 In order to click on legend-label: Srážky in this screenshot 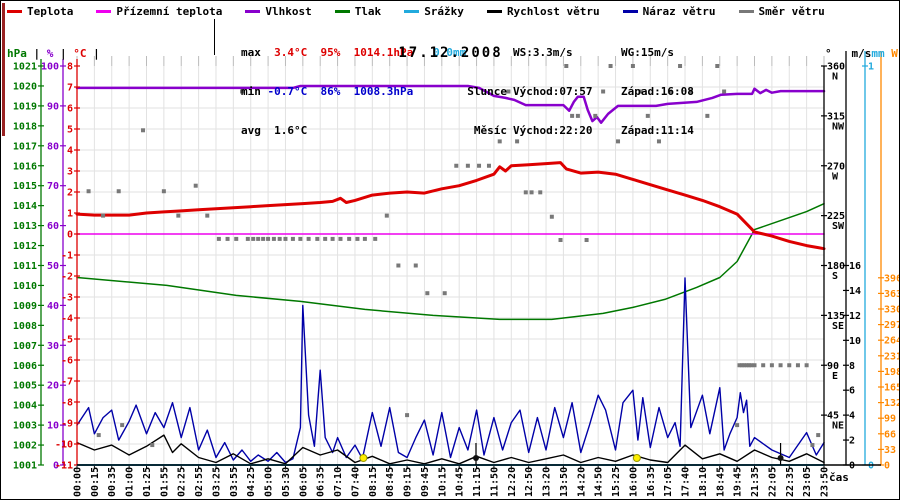, I will do `click(444, 11)`.